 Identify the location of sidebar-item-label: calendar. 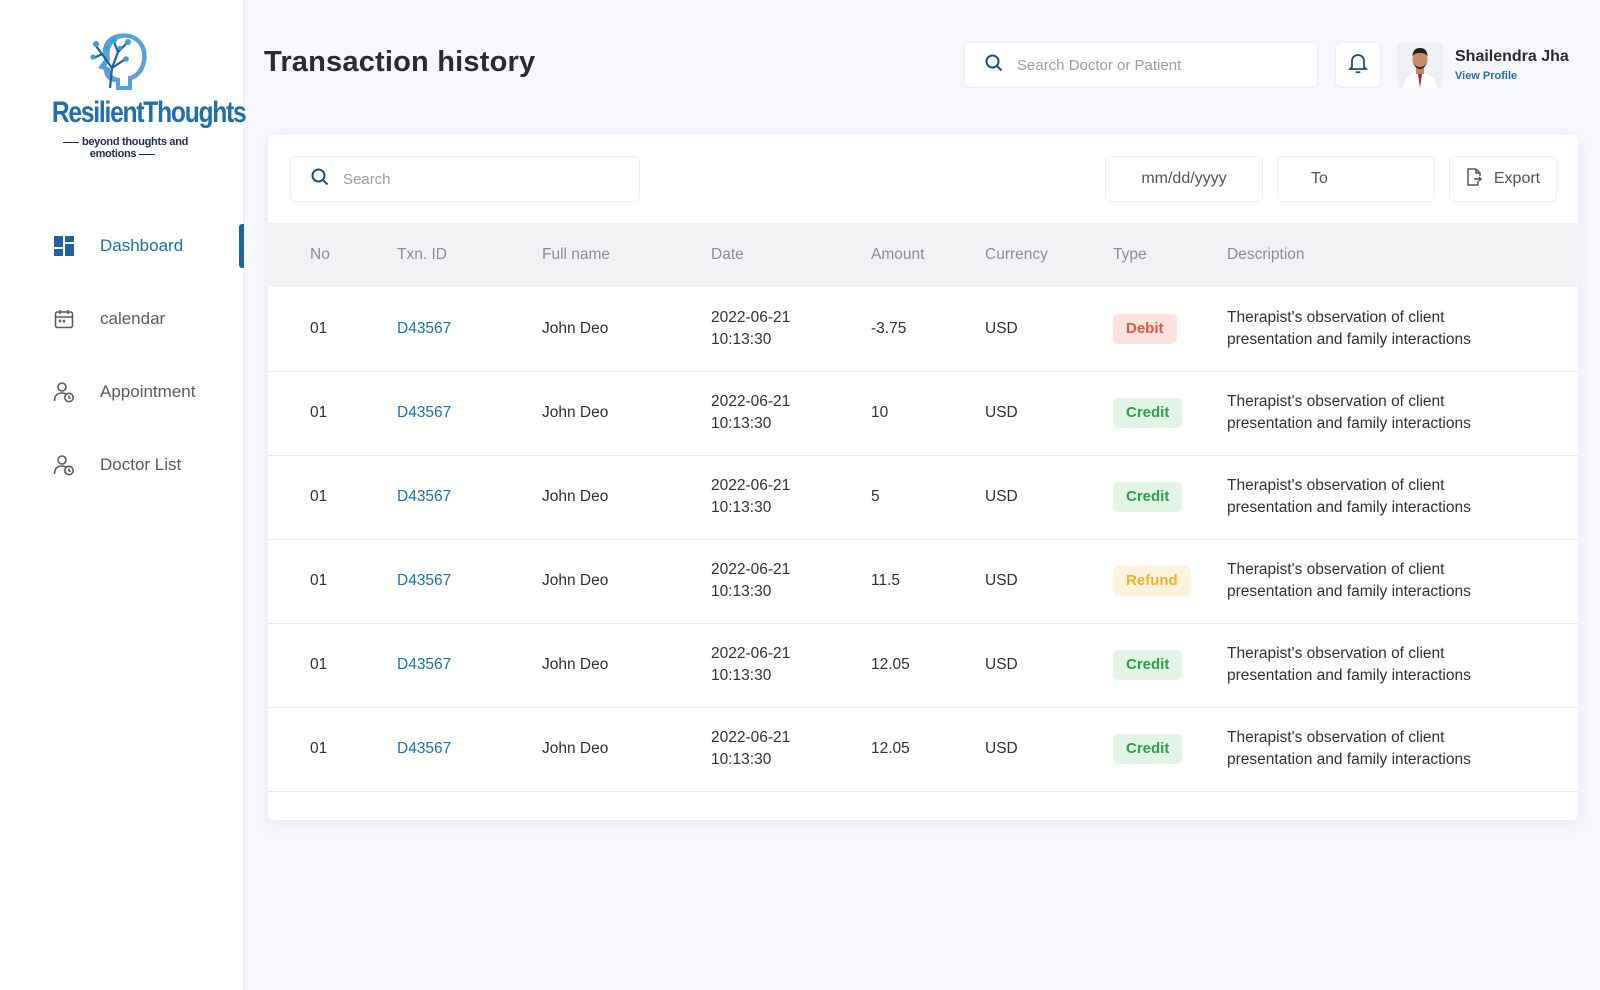
(133, 318).